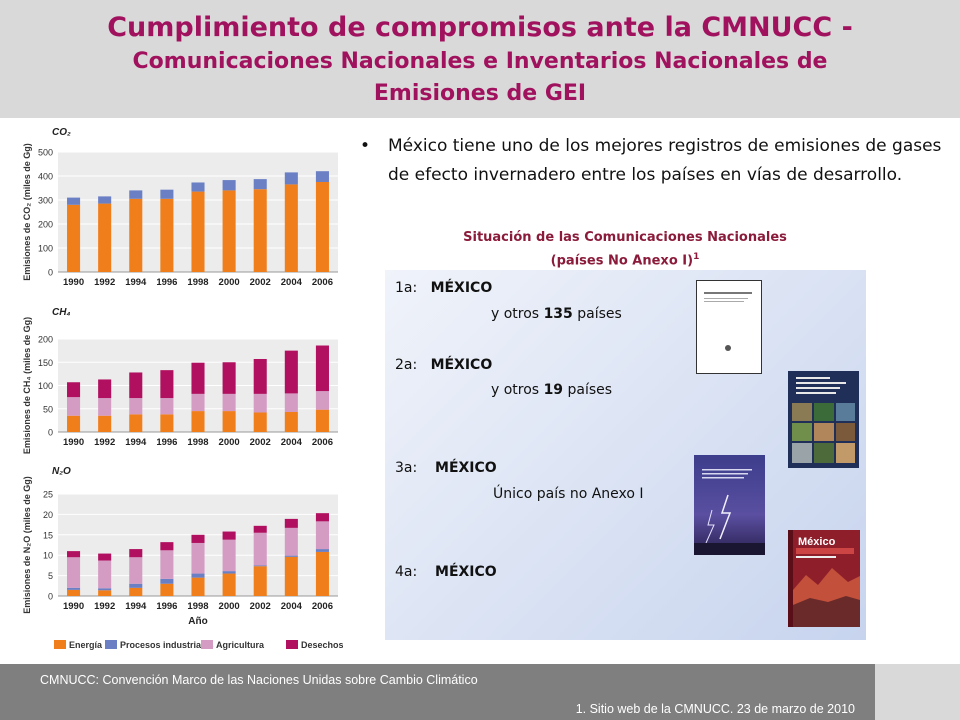 This screenshot has width=960, height=720. I want to click on chart3-xlabel: Año, so click(197, 621).